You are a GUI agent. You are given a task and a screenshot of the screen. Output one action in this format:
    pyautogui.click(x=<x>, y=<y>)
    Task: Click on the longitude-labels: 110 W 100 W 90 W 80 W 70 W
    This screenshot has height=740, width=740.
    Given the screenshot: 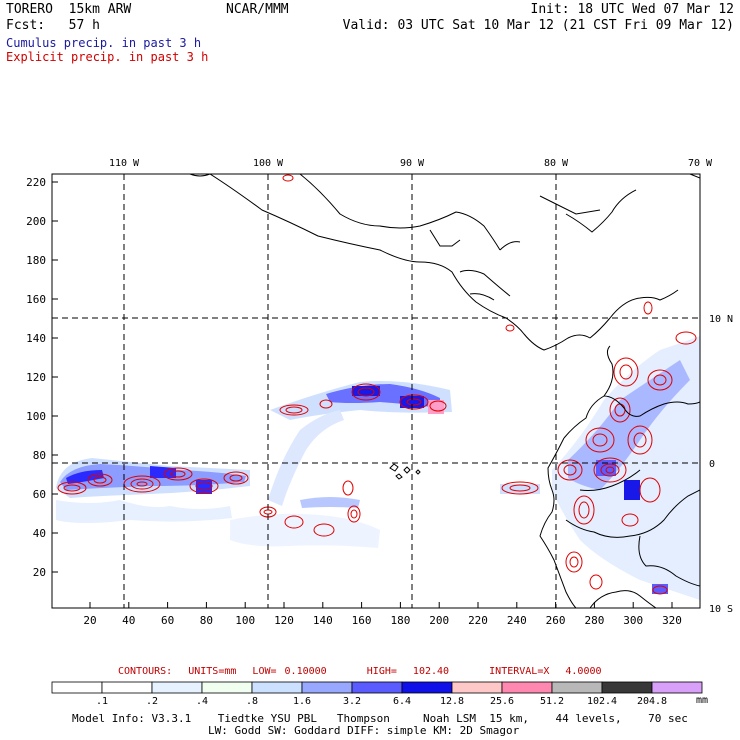 What is the action you would take?
    pyautogui.click(x=411, y=163)
    